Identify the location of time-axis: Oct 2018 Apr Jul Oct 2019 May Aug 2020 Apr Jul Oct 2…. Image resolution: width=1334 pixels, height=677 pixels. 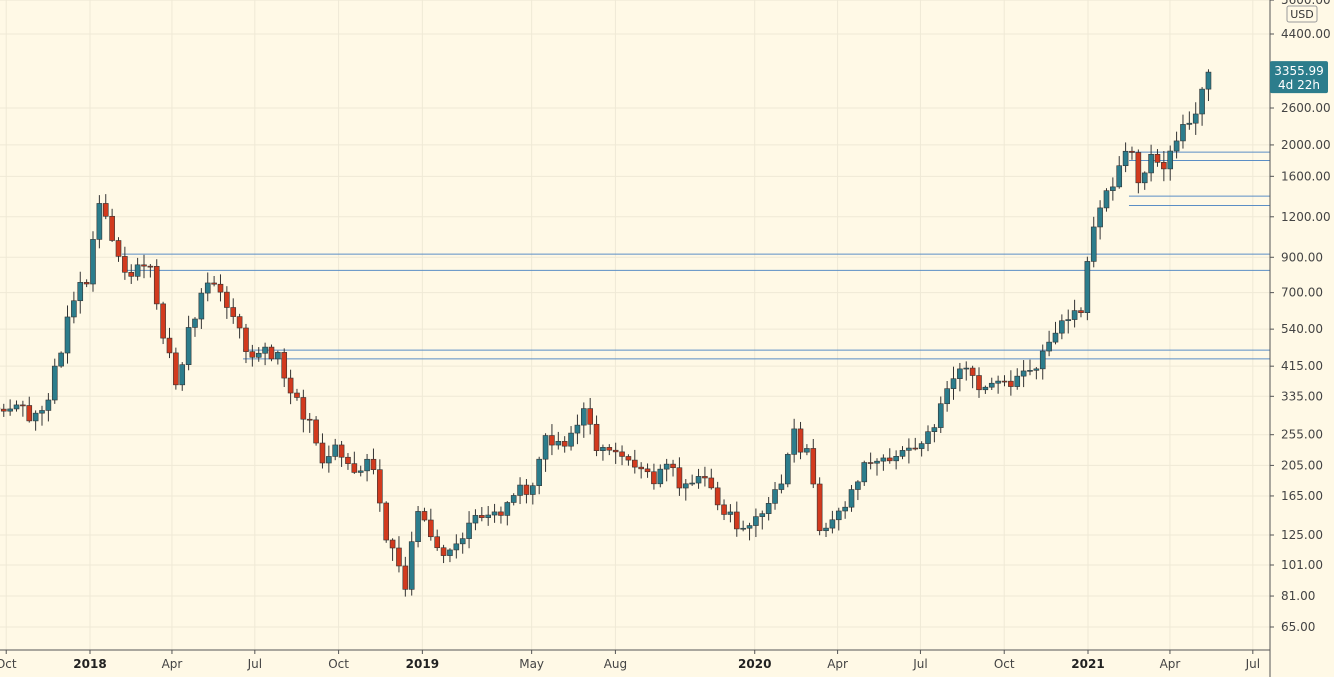
(630, 660).